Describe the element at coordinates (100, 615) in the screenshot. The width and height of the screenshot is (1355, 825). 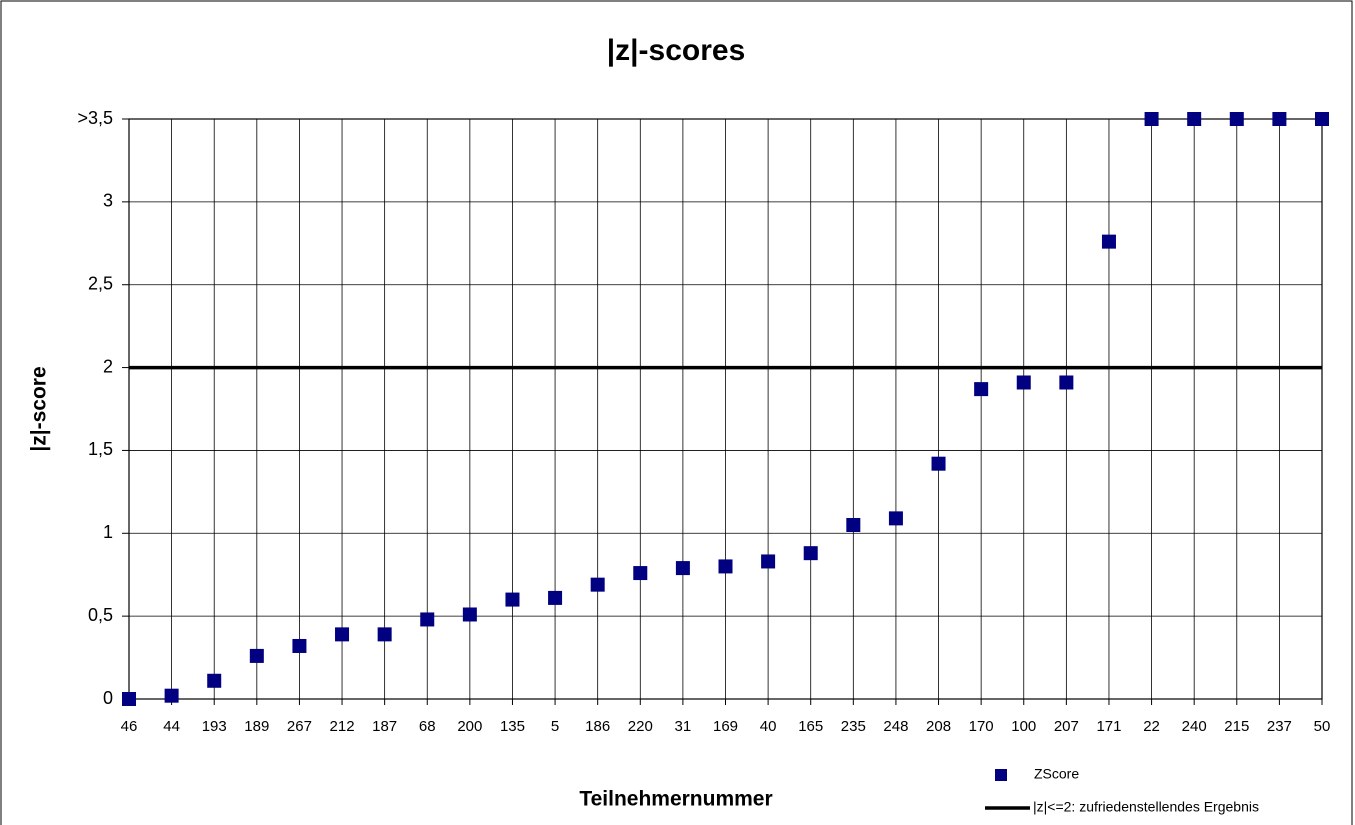
I see `y-tick-label: 0,5` at that location.